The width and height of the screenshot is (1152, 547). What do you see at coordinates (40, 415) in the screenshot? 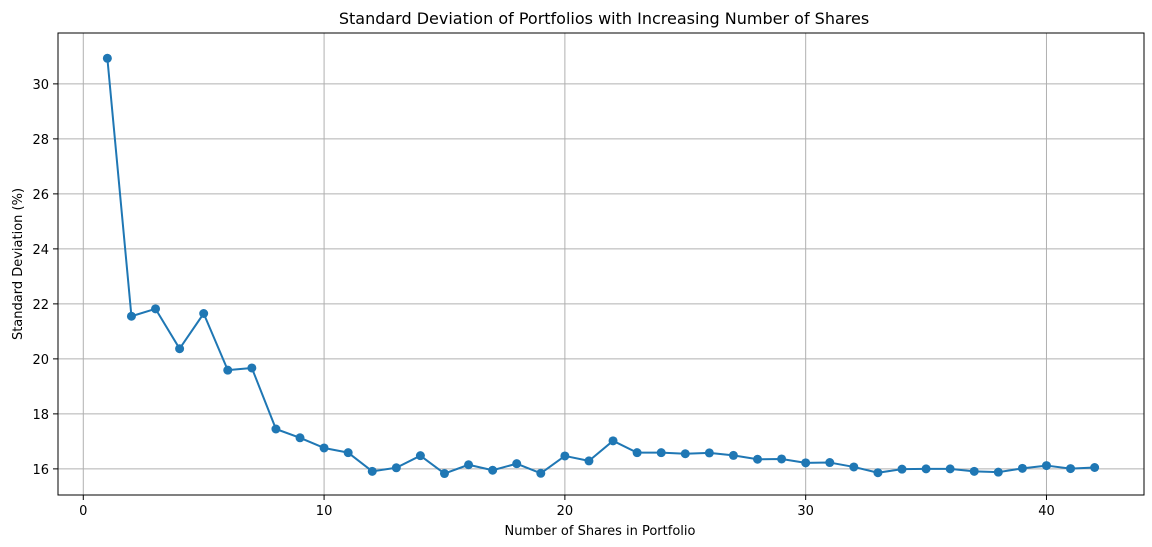
I see `y-tick-label: 18` at bounding box center [40, 415].